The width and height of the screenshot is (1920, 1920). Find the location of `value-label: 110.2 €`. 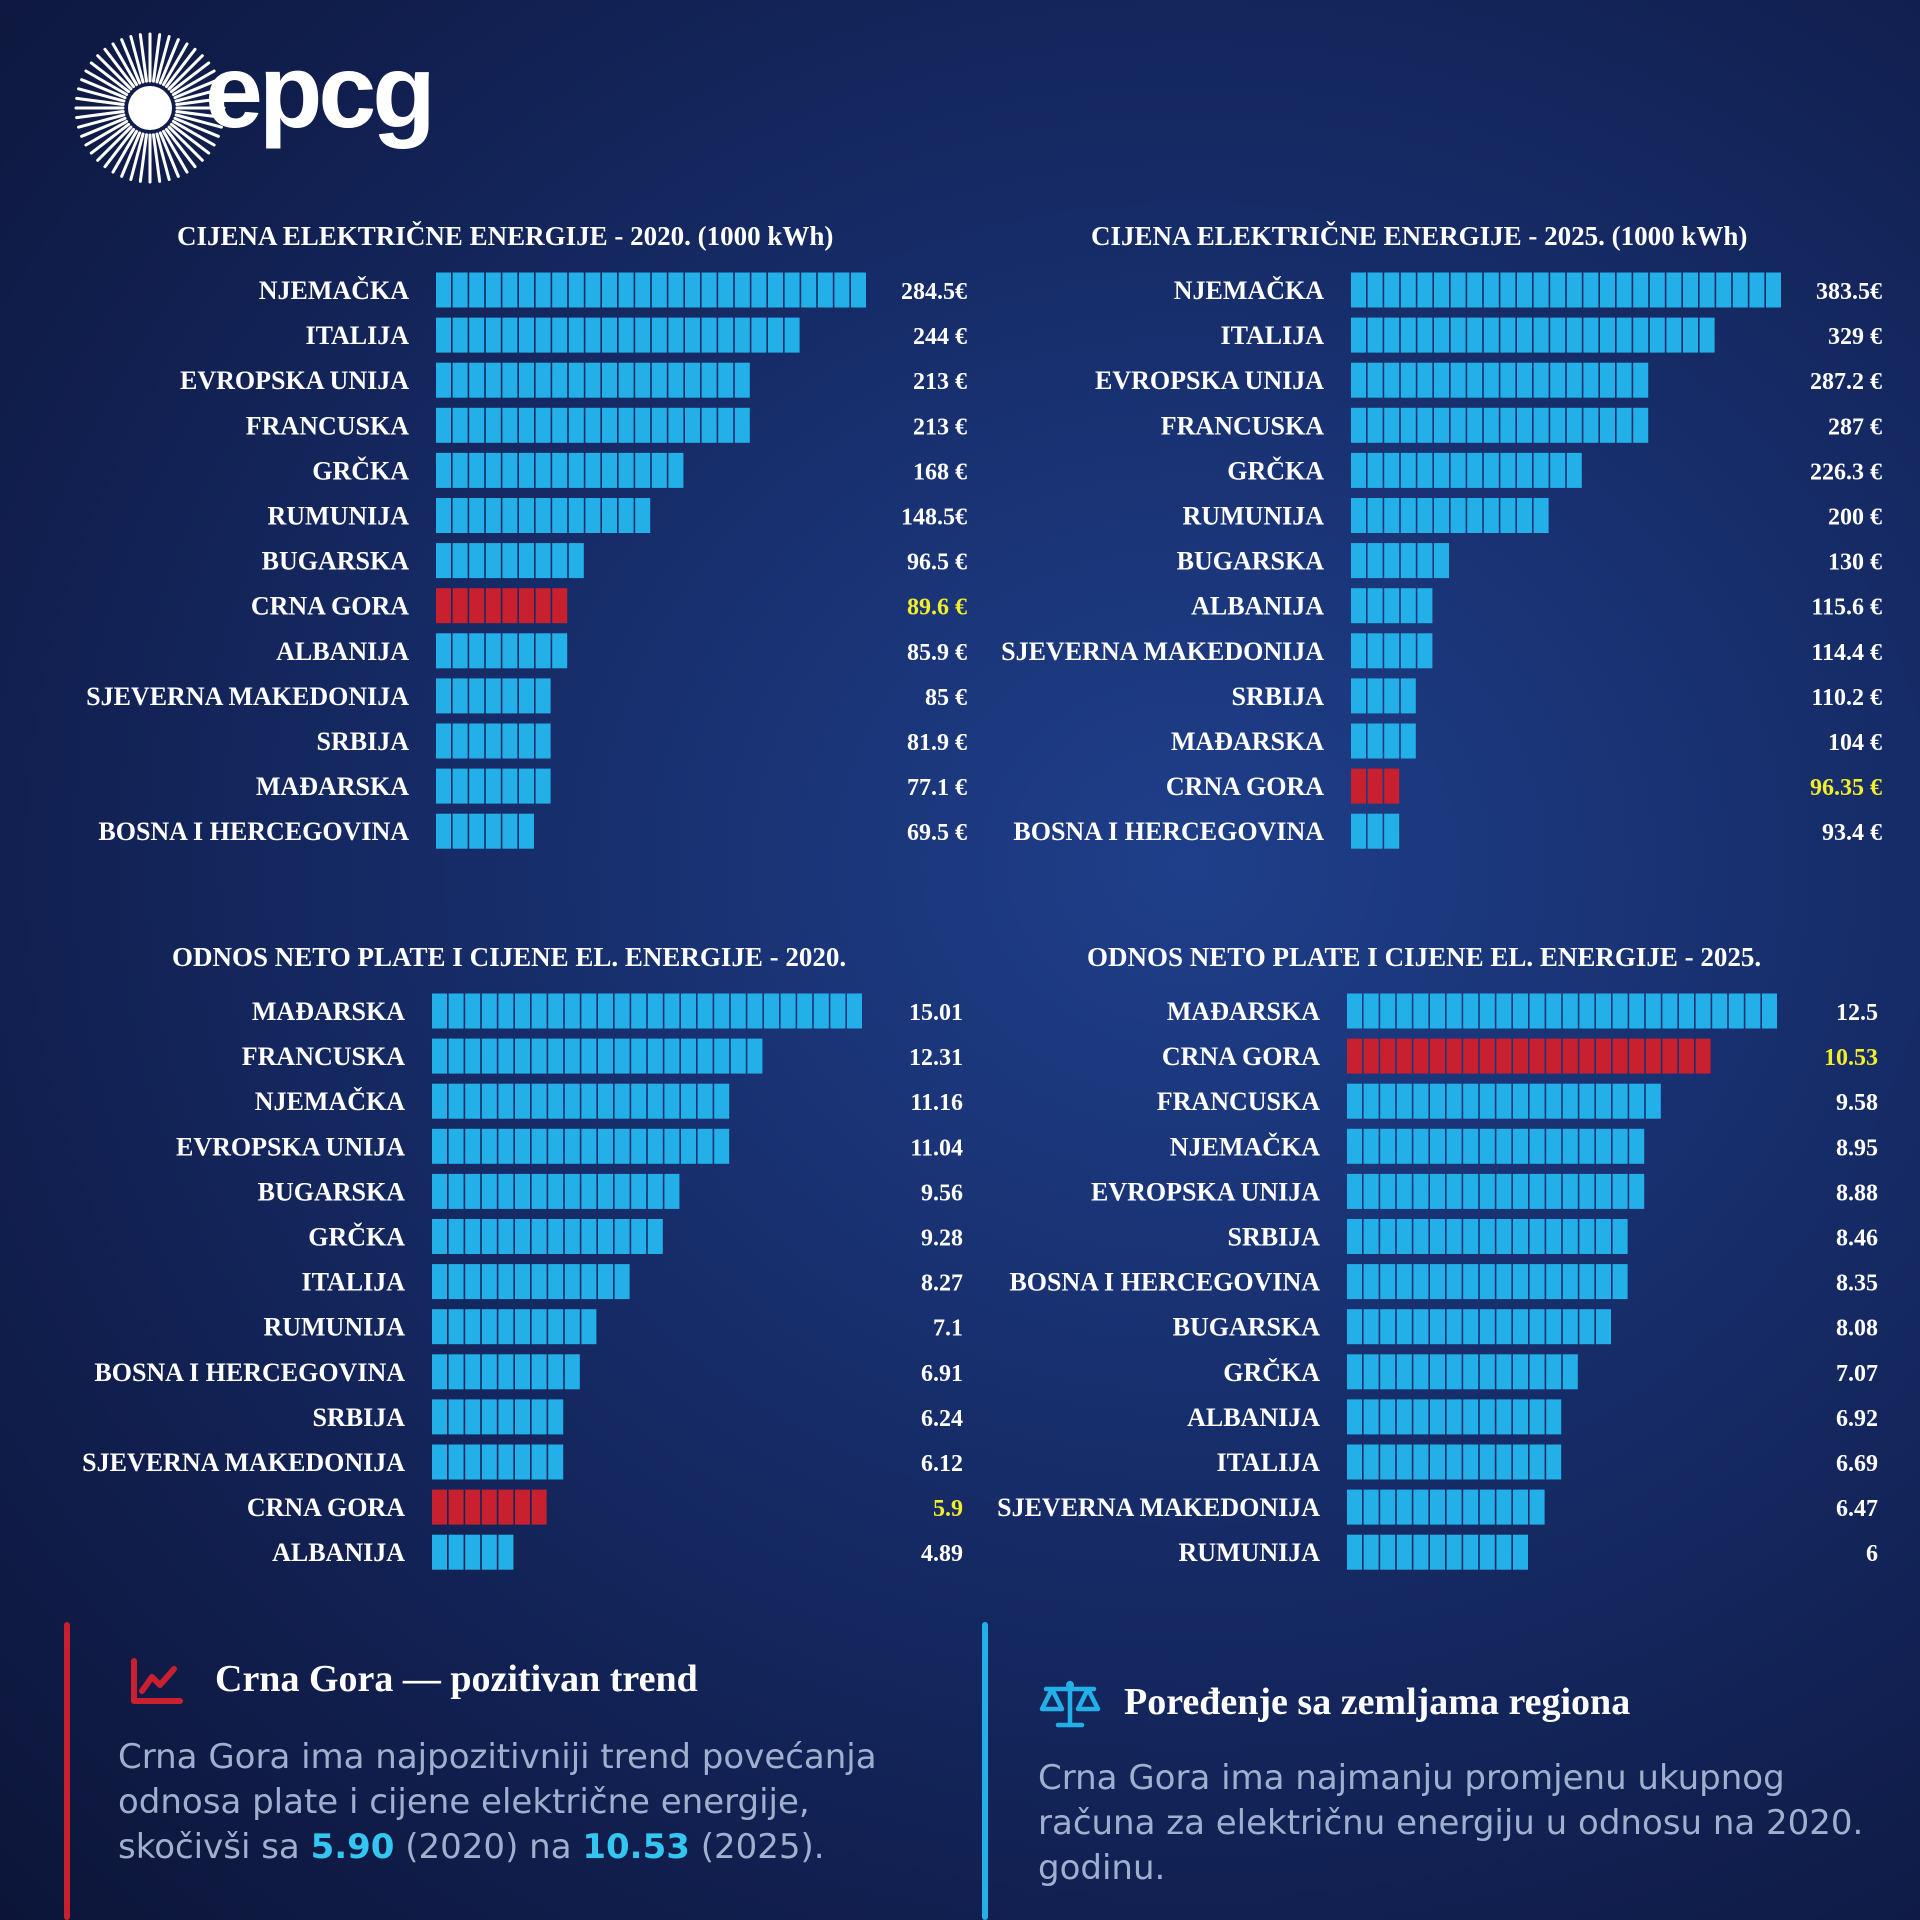

value-label: 110.2 € is located at coordinates (1846, 698).